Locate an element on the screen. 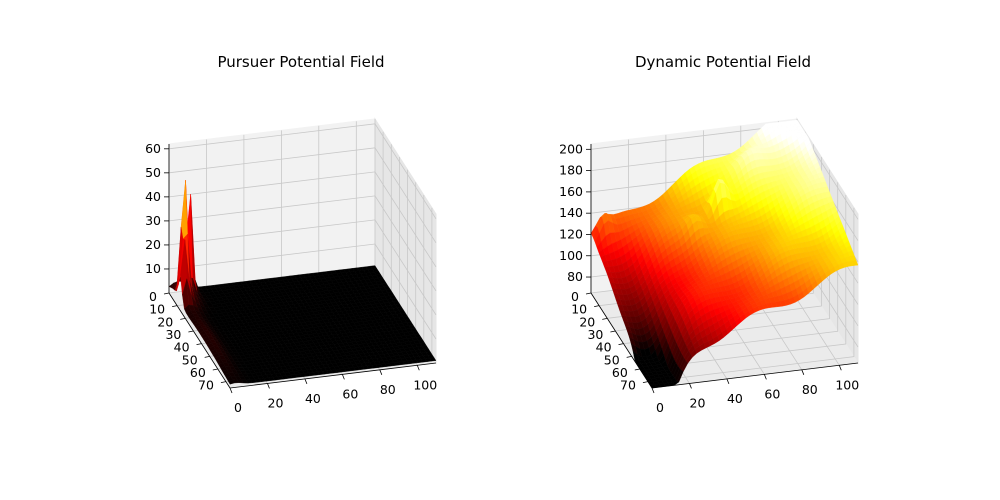 The image size is (1000, 500). z-tick-label: 30 is located at coordinates (153, 220).